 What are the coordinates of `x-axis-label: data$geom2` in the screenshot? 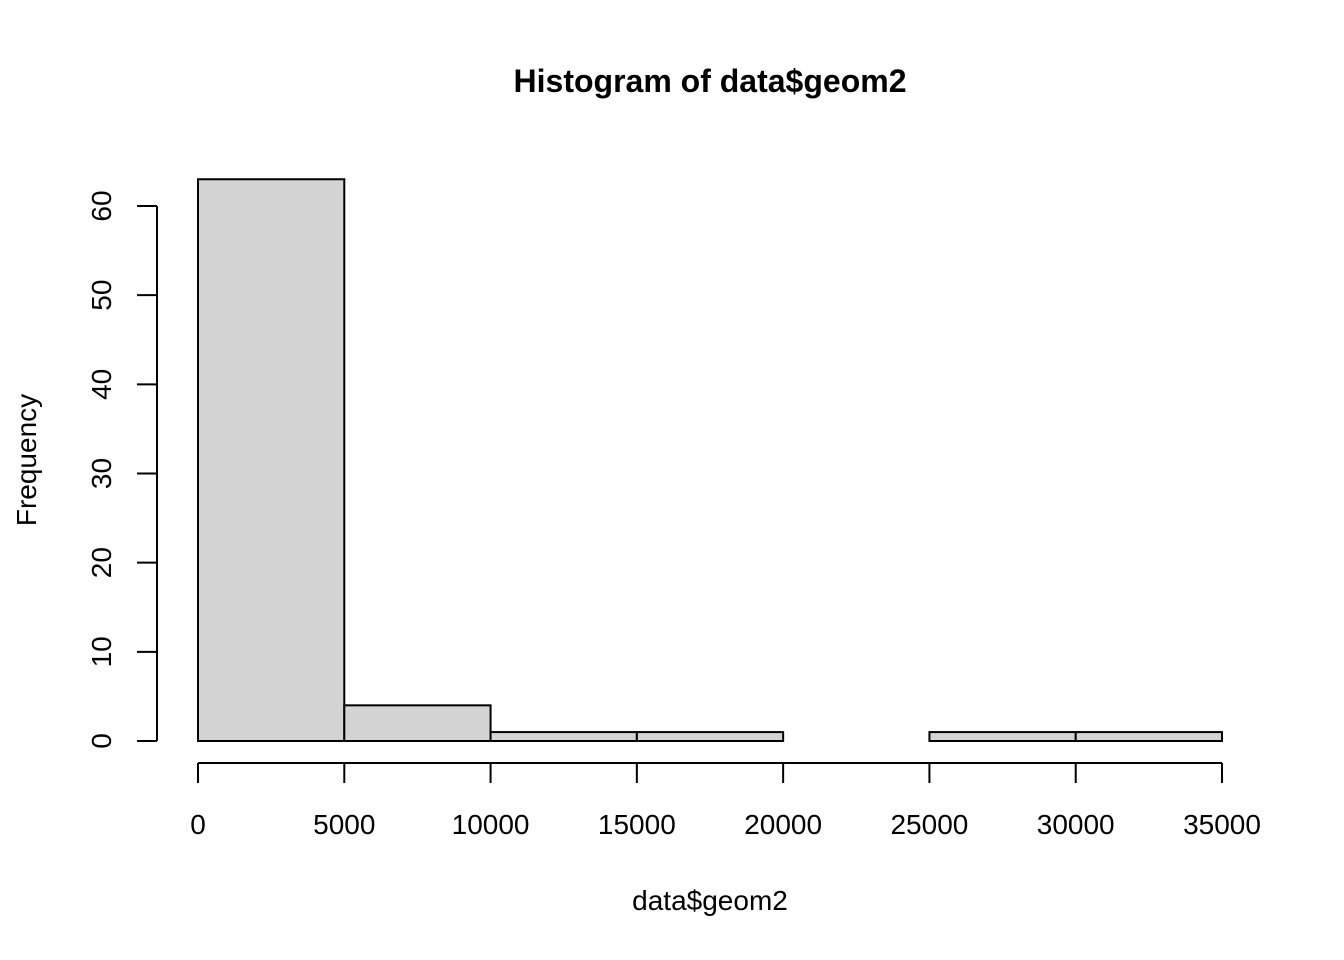 It's located at (710, 900).